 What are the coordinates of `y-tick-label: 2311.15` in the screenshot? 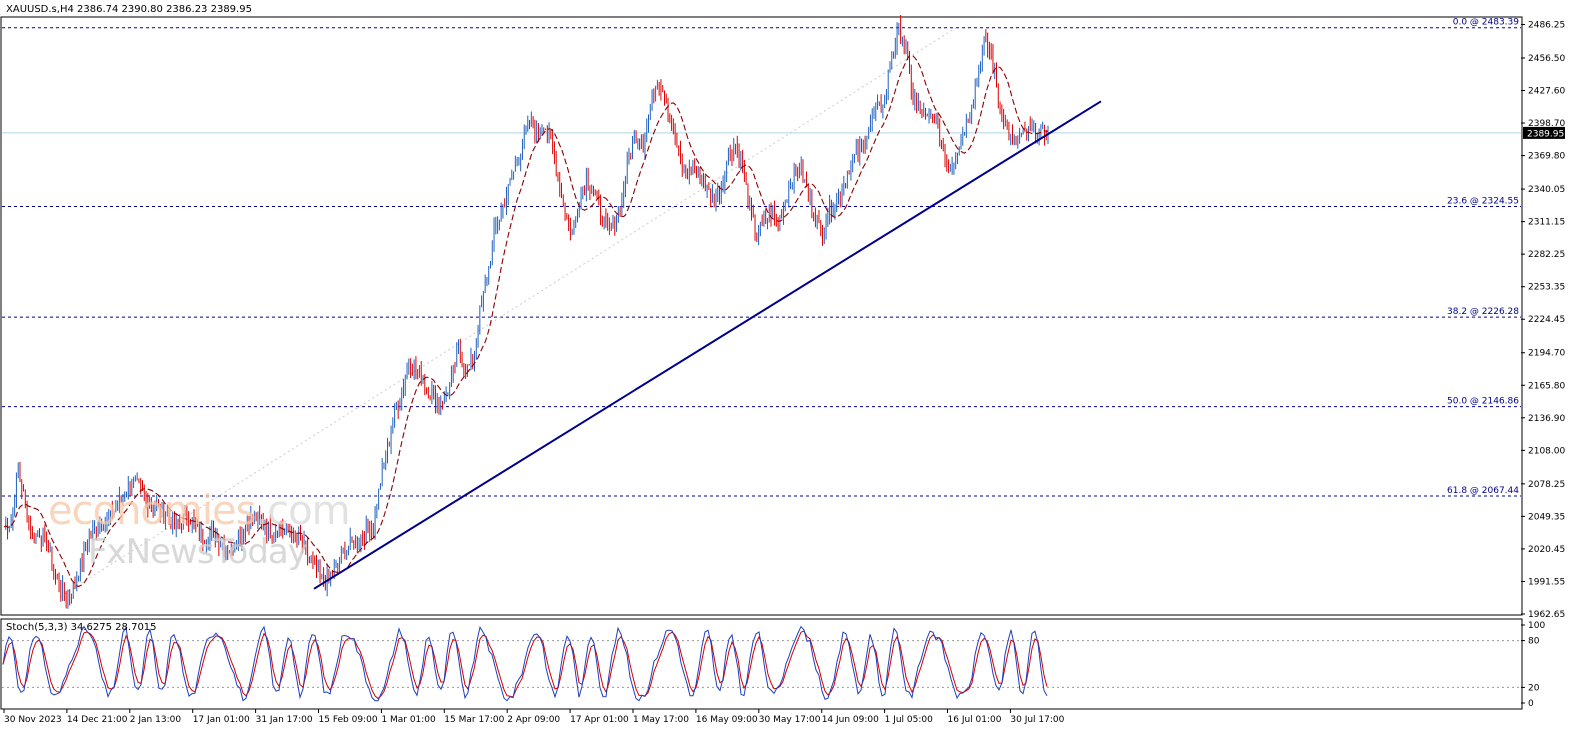 It's located at (1546, 223).